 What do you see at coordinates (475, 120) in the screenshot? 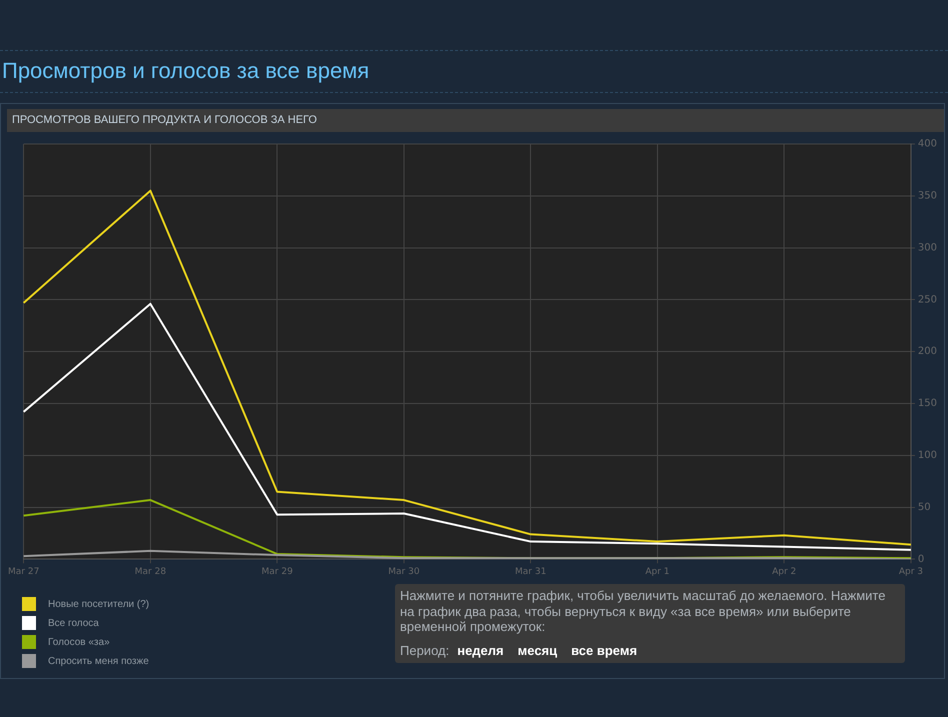
I see `chart-subtitle: ПРОСМОТРОВ ВАШЕГО ПРОДУКТА И ГОЛОСОВ ЗА НЕГО` at bounding box center [475, 120].